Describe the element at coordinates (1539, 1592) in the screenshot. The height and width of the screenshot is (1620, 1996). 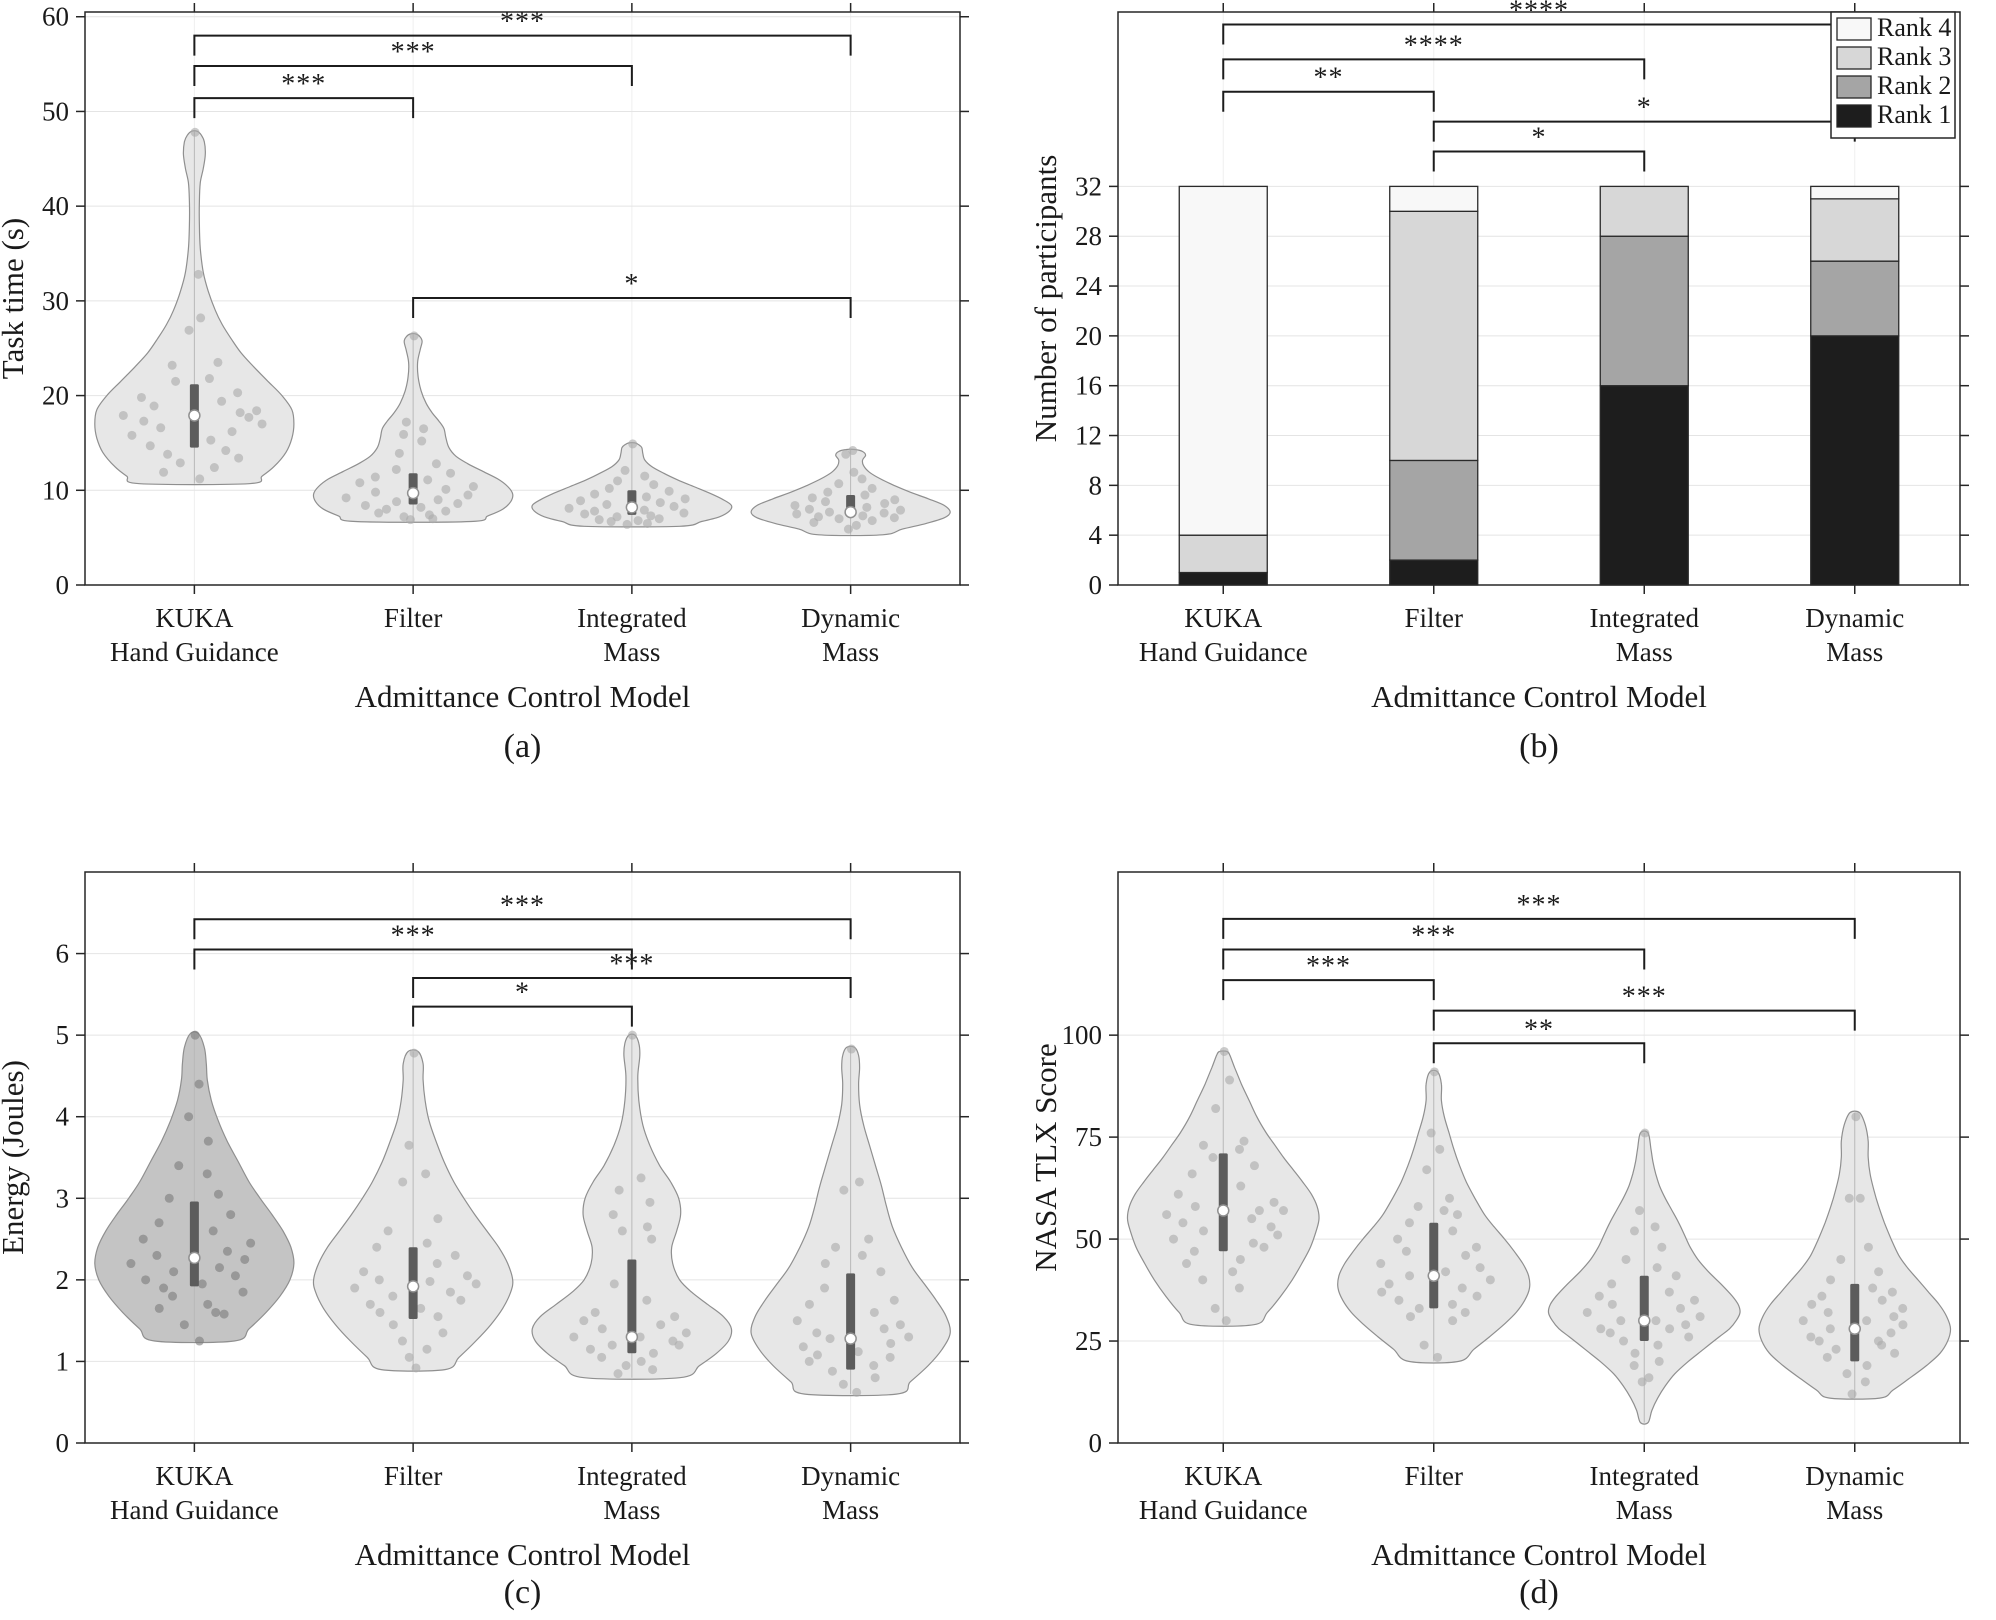
I see `panel-caption: (d)` at that location.